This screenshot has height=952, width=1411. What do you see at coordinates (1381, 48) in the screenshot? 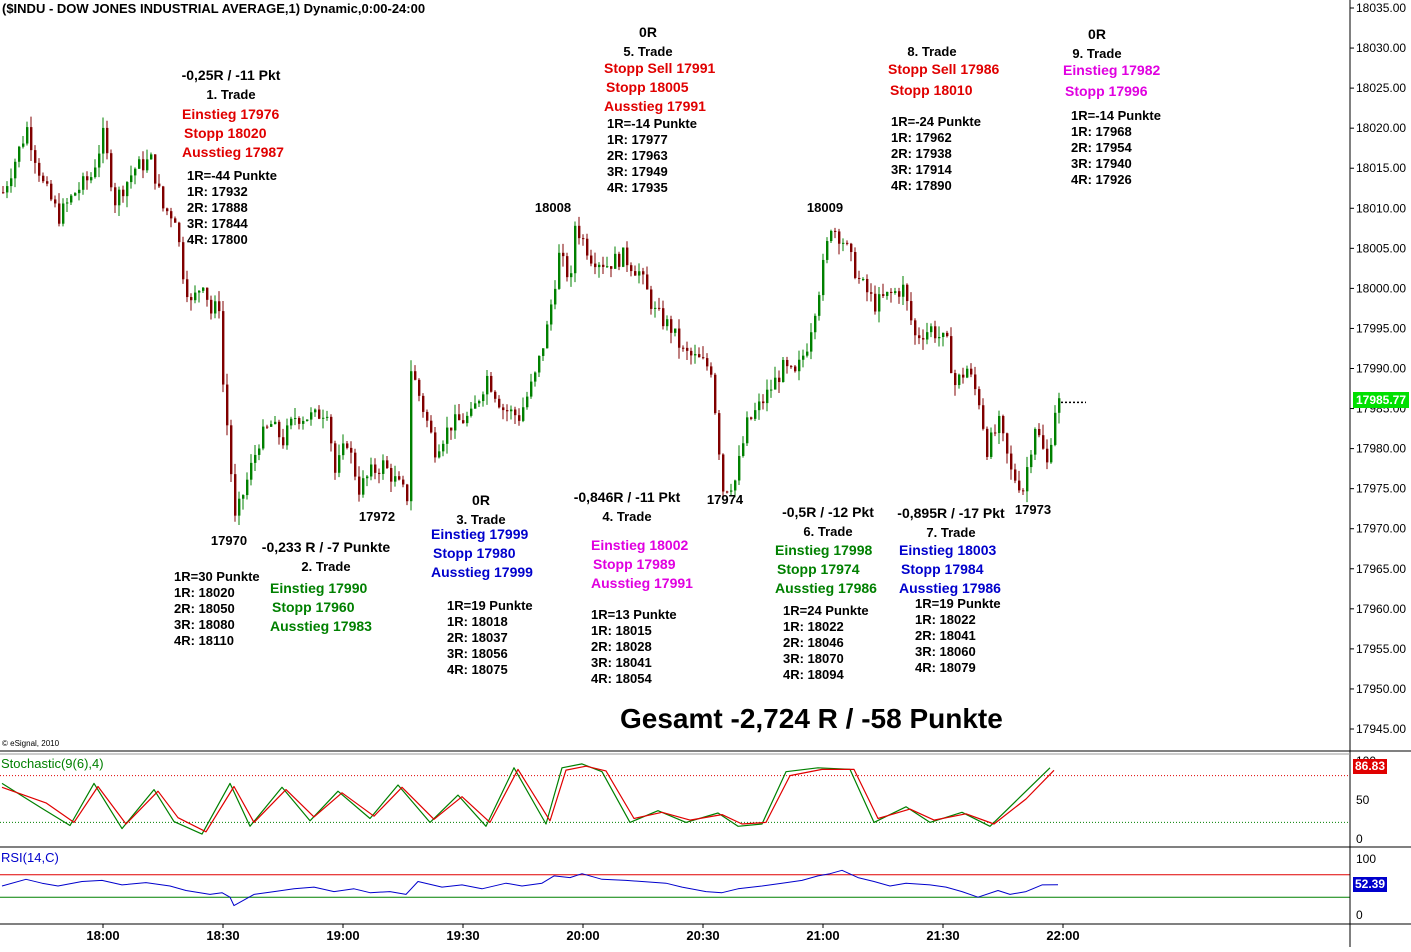
I see `price-tick-label: 18030.00` at bounding box center [1381, 48].